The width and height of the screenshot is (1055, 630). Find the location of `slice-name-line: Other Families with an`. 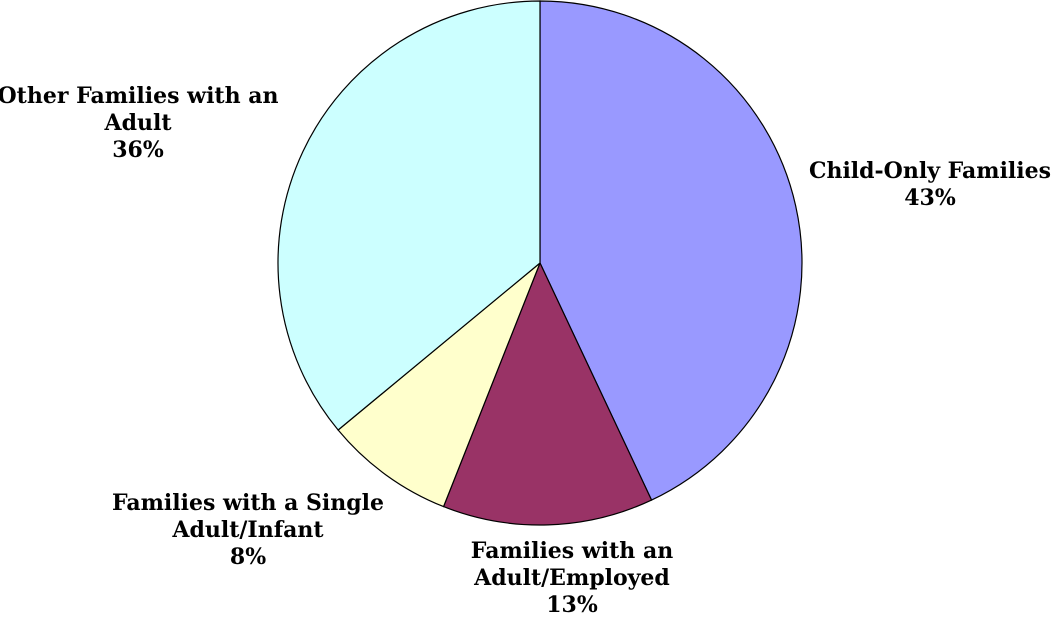

slice-name-line: Other Families with an is located at coordinates (139, 96).